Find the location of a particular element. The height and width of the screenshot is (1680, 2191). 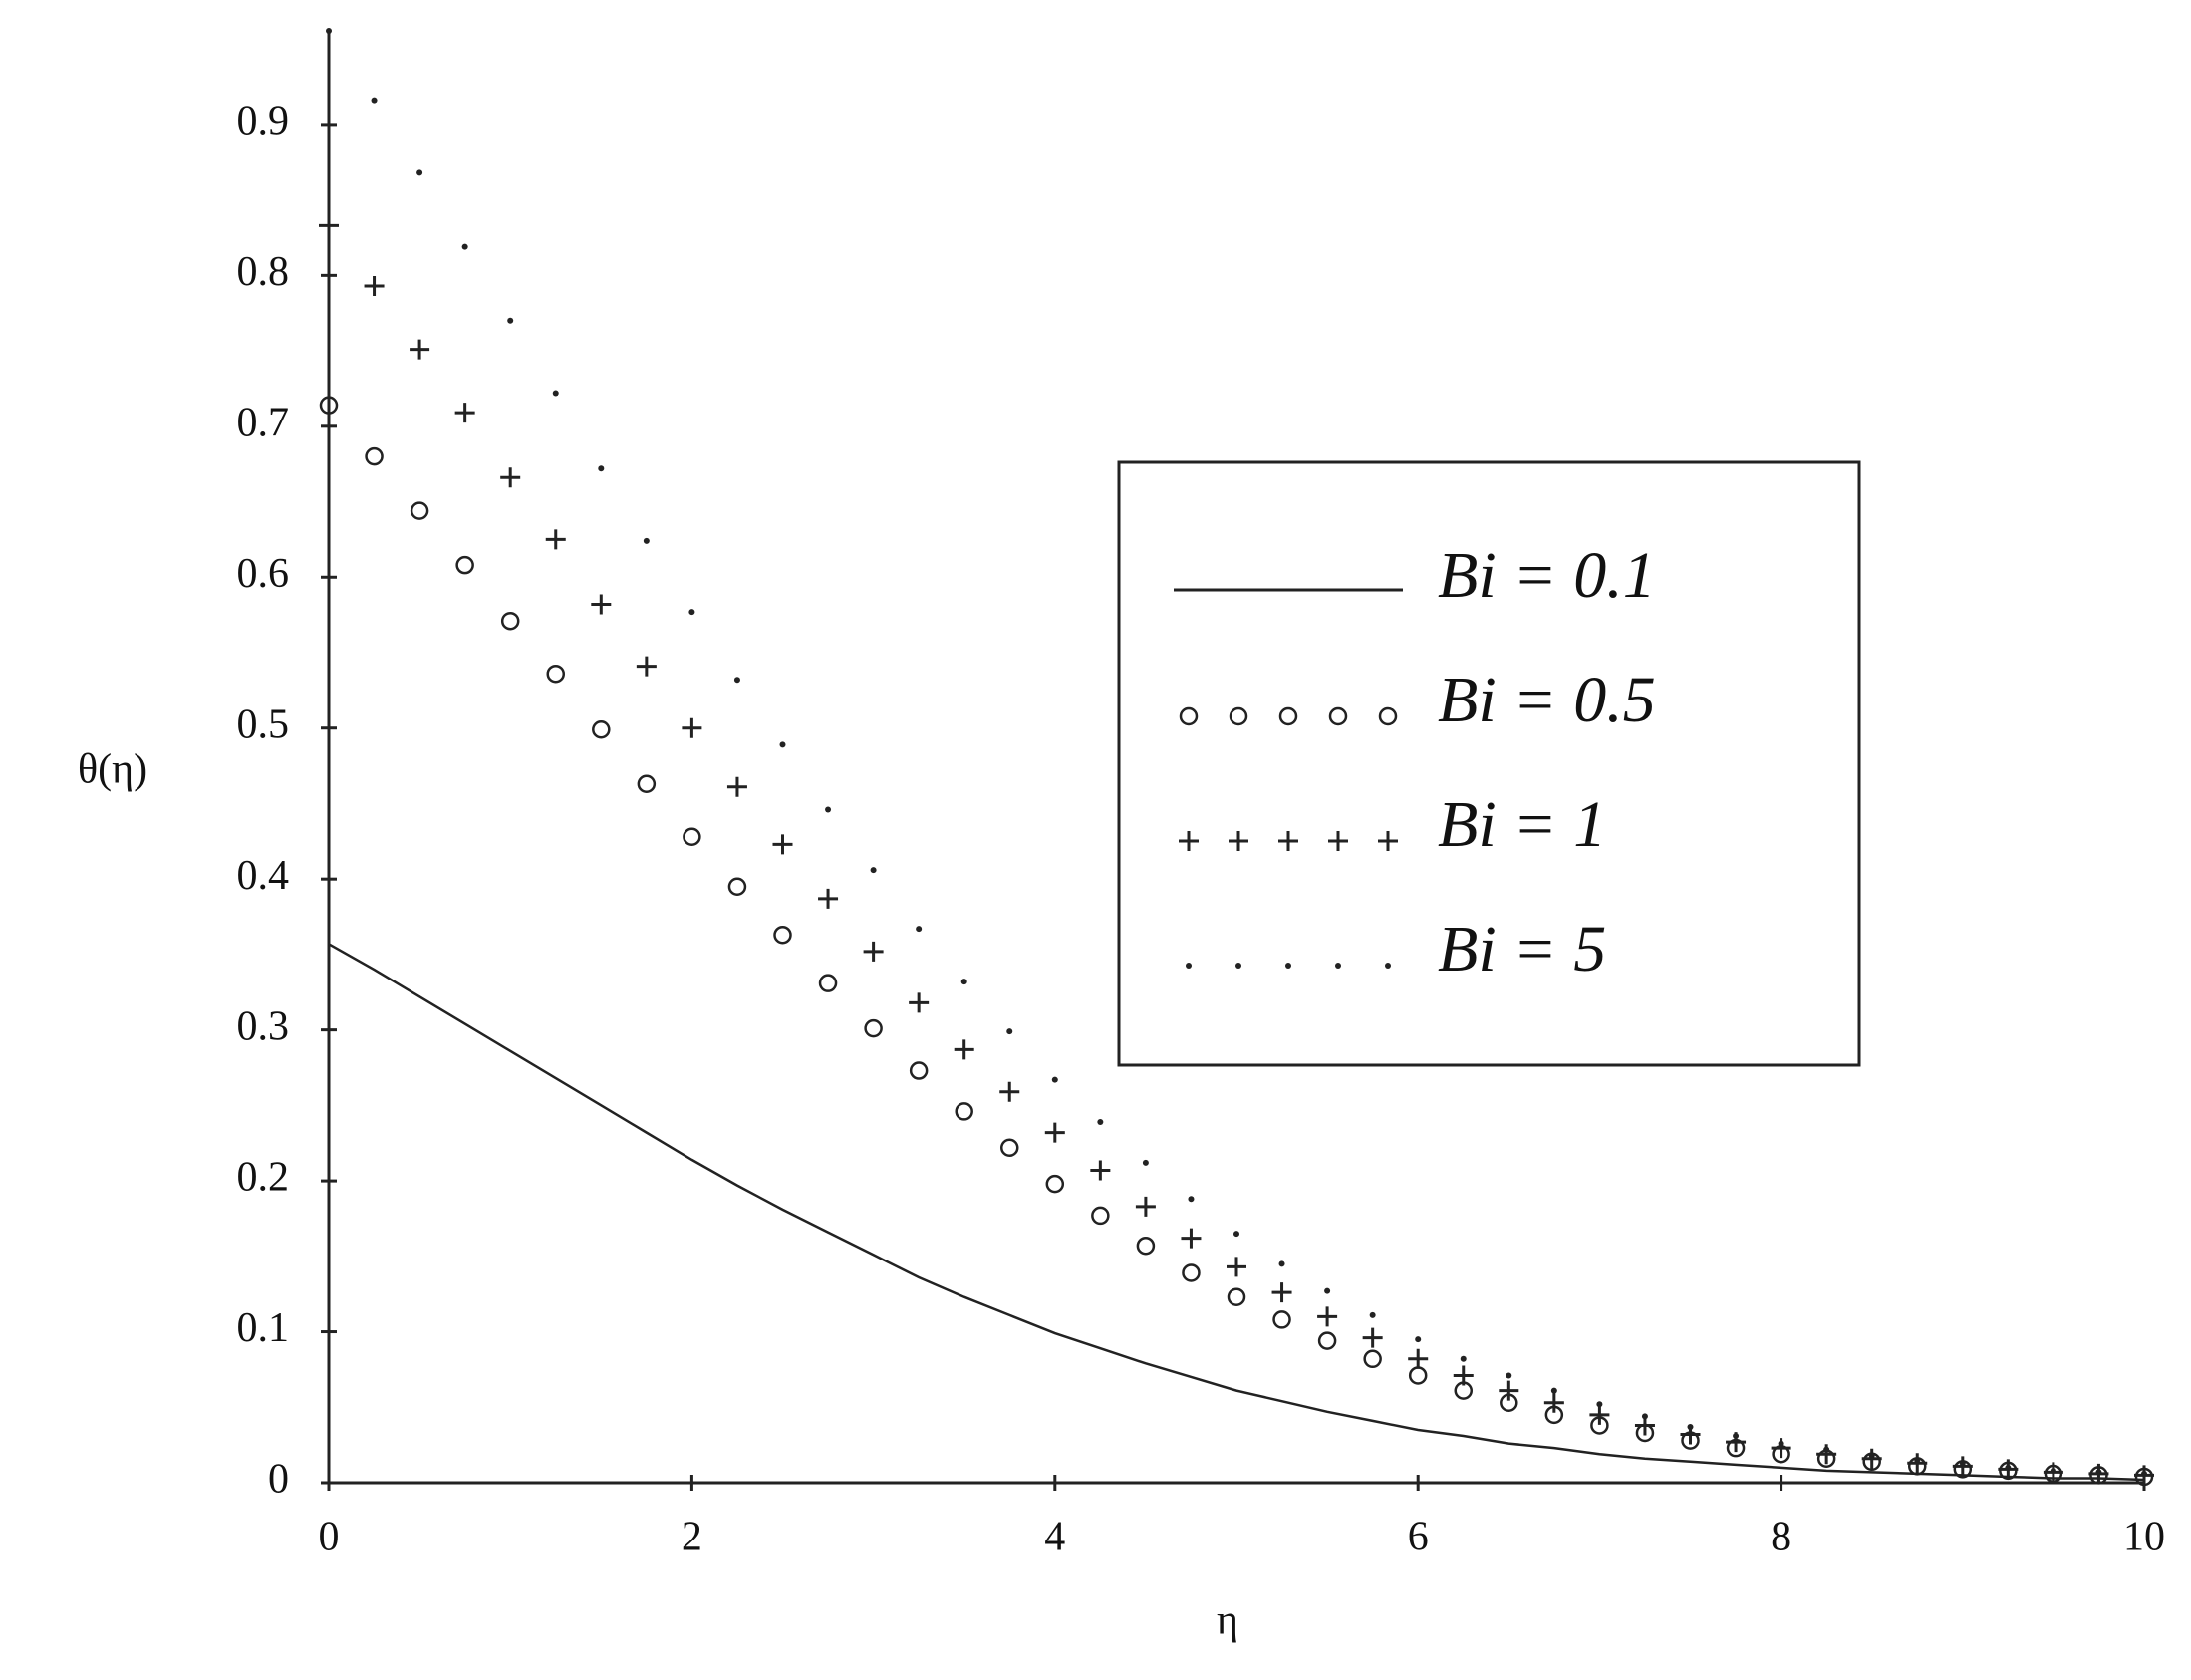

legend-box is located at coordinates (1489, 763).